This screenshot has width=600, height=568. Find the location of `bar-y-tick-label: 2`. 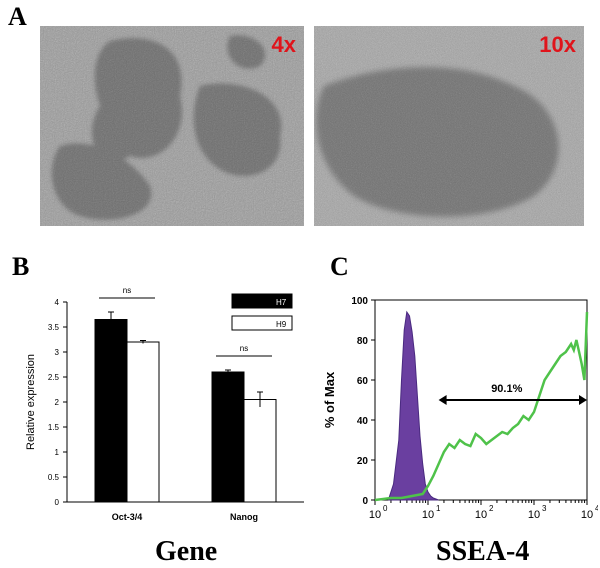

bar-y-tick-label: 2 is located at coordinates (57, 402).